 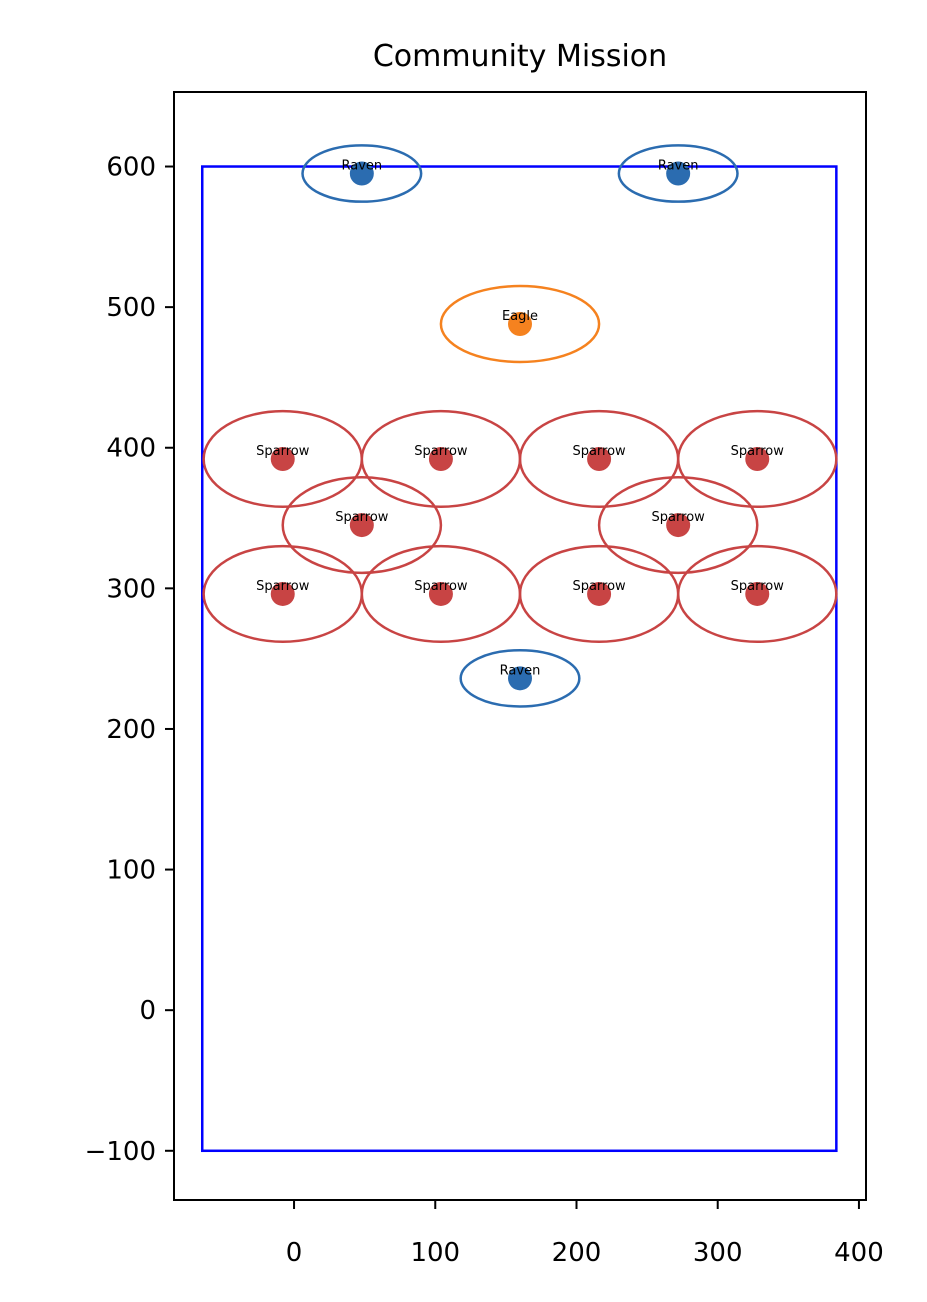 I want to click on point-label-raven-13: Raven, so click(x=520, y=670).